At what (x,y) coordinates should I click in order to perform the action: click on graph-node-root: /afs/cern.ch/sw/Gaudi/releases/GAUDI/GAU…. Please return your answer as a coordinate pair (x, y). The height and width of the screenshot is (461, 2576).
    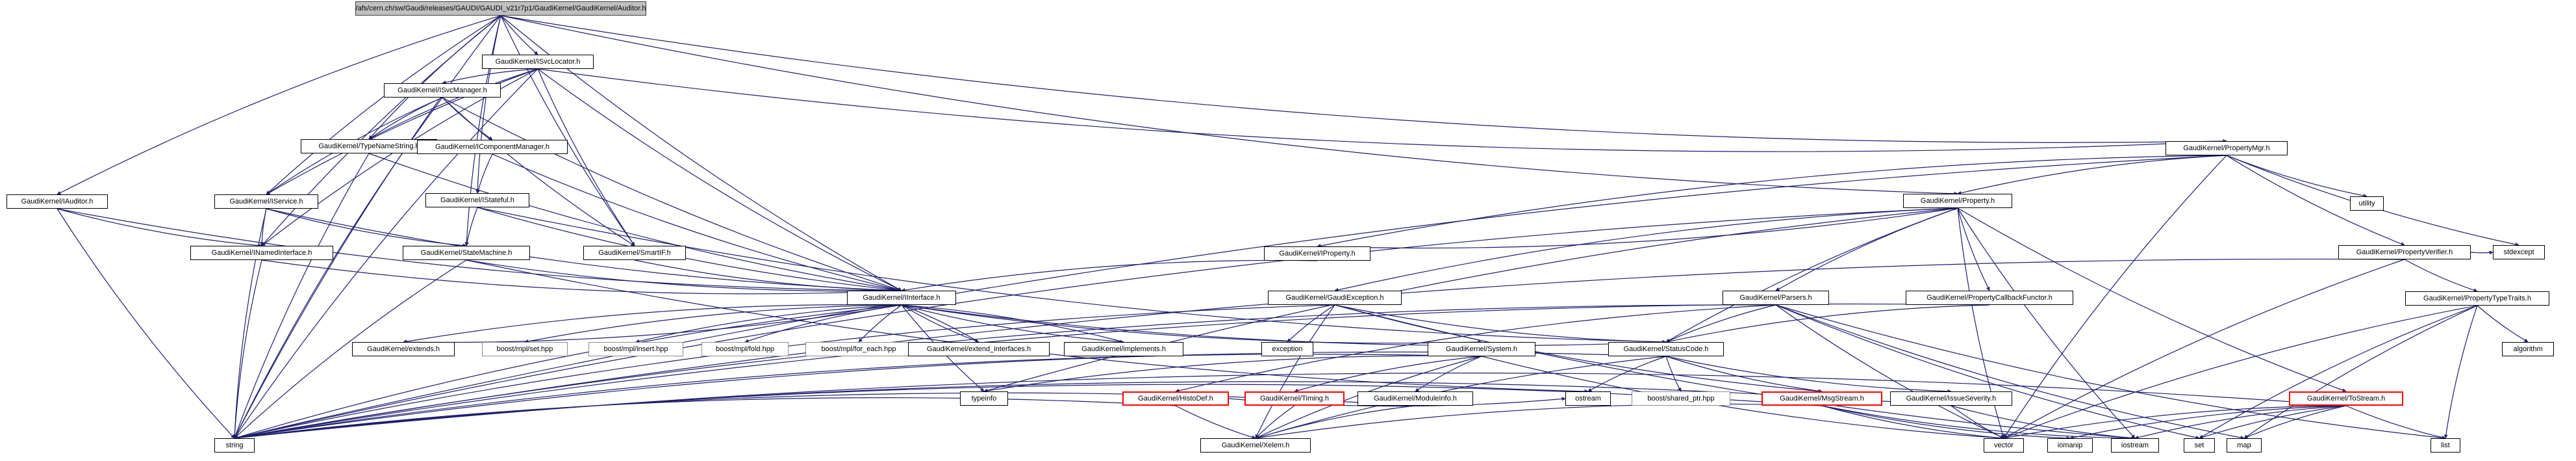
    Looking at the image, I should click on (501, 8).